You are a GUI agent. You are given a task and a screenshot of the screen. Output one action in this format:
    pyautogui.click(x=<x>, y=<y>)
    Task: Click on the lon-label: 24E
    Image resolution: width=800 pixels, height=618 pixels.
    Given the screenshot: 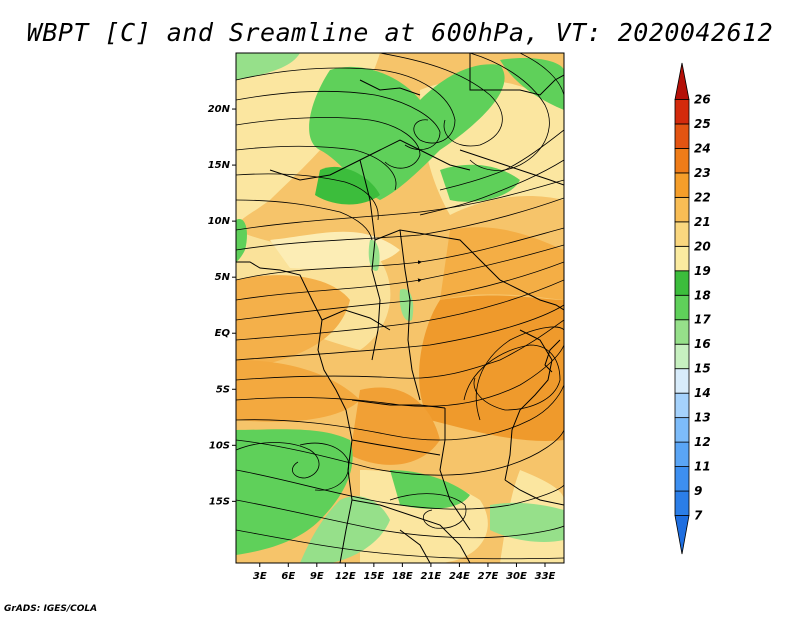 What is the action you would take?
    pyautogui.click(x=459, y=576)
    